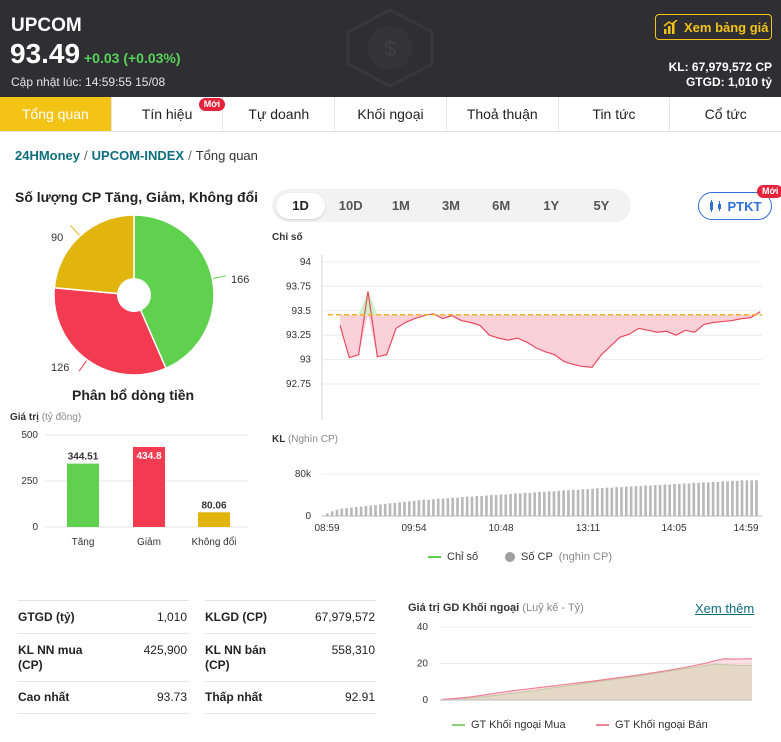  What do you see at coordinates (725, 114) in the screenshot?
I see `tab-dividends: Cổ tức` at bounding box center [725, 114].